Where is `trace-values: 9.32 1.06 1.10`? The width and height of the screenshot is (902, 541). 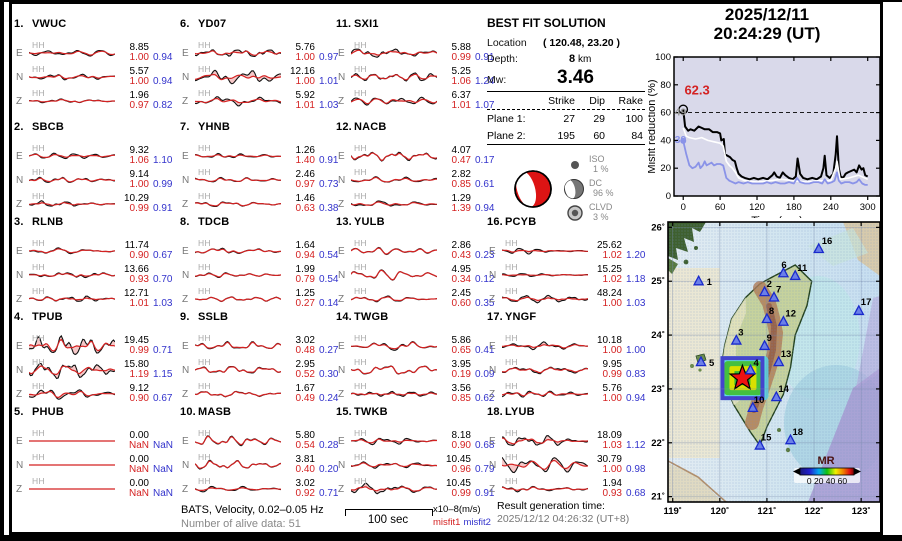 trace-values: 9.32 1.06 1.10 is located at coordinates (151, 155).